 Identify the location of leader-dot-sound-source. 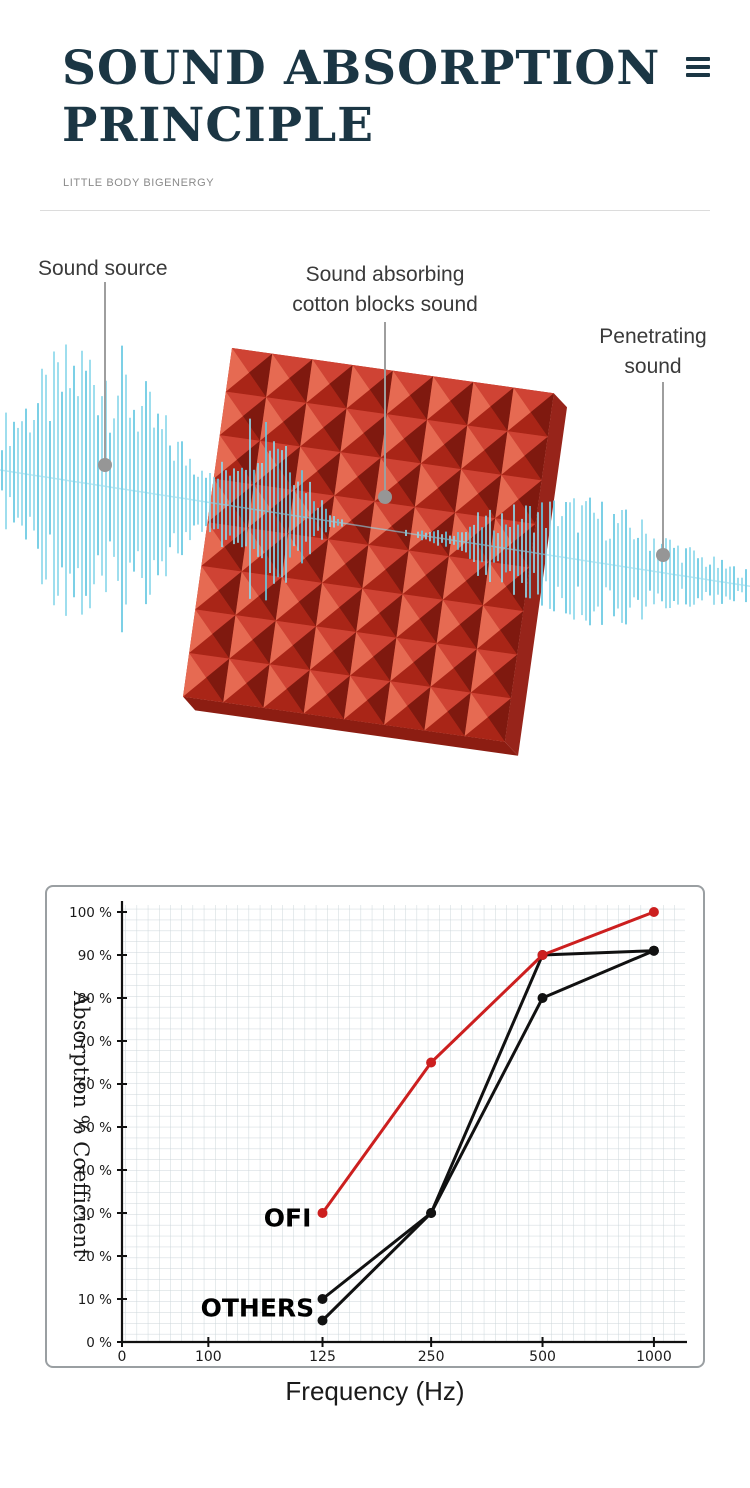
(105, 465).